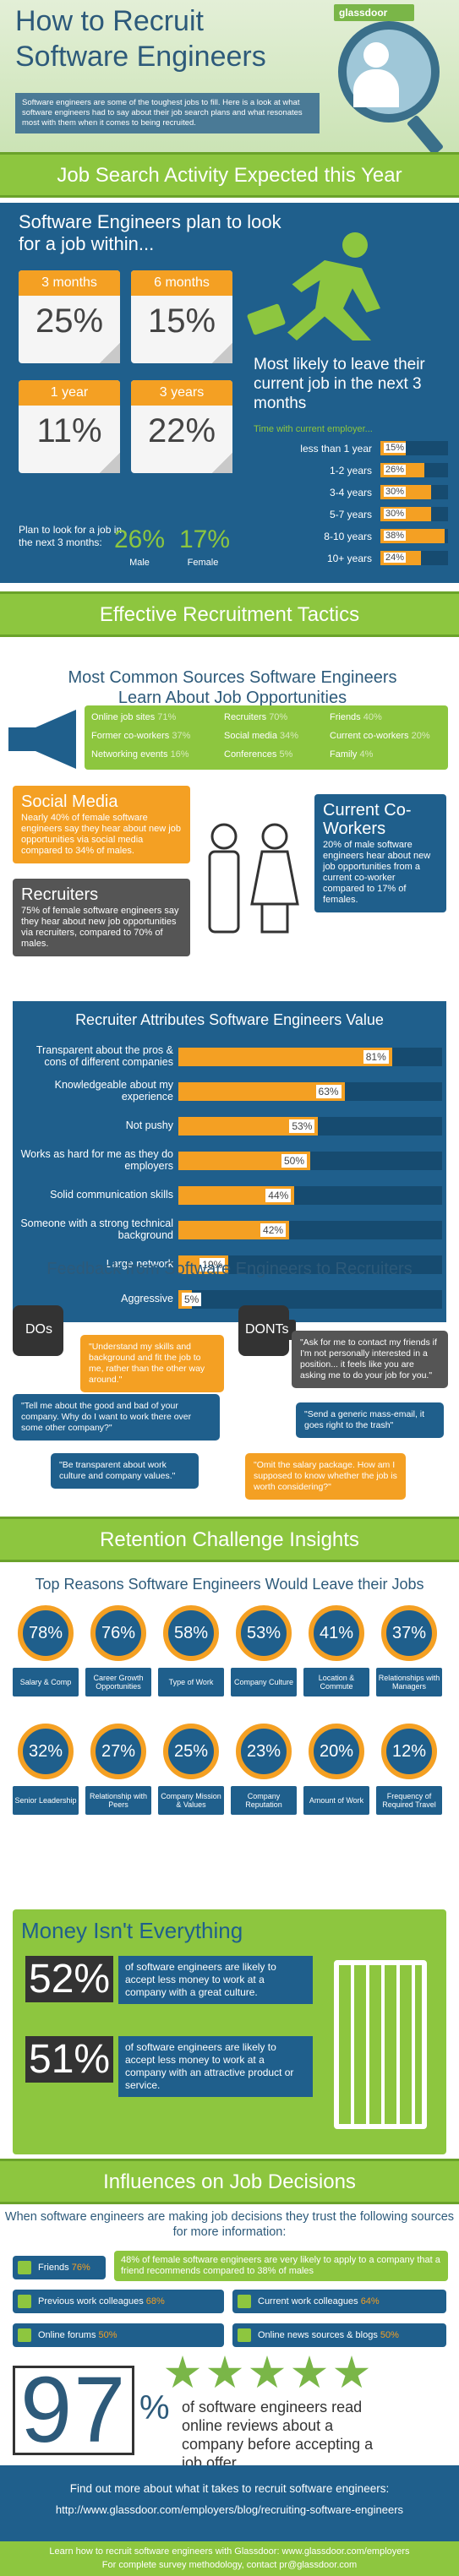 The image size is (459, 2576). What do you see at coordinates (250, 736) in the screenshot?
I see `source-name: Social media` at bounding box center [250, 736].